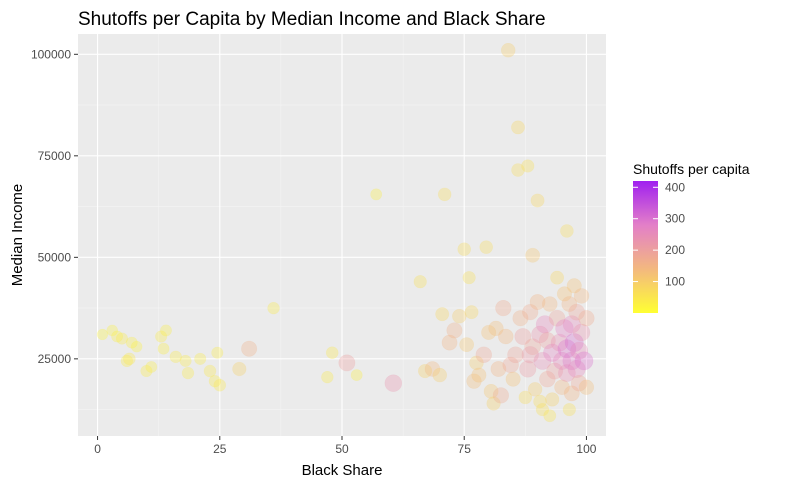  Describe the element at coordinates (220, 449) in the screenshot. I see `x-tick-label: 25` at that location.